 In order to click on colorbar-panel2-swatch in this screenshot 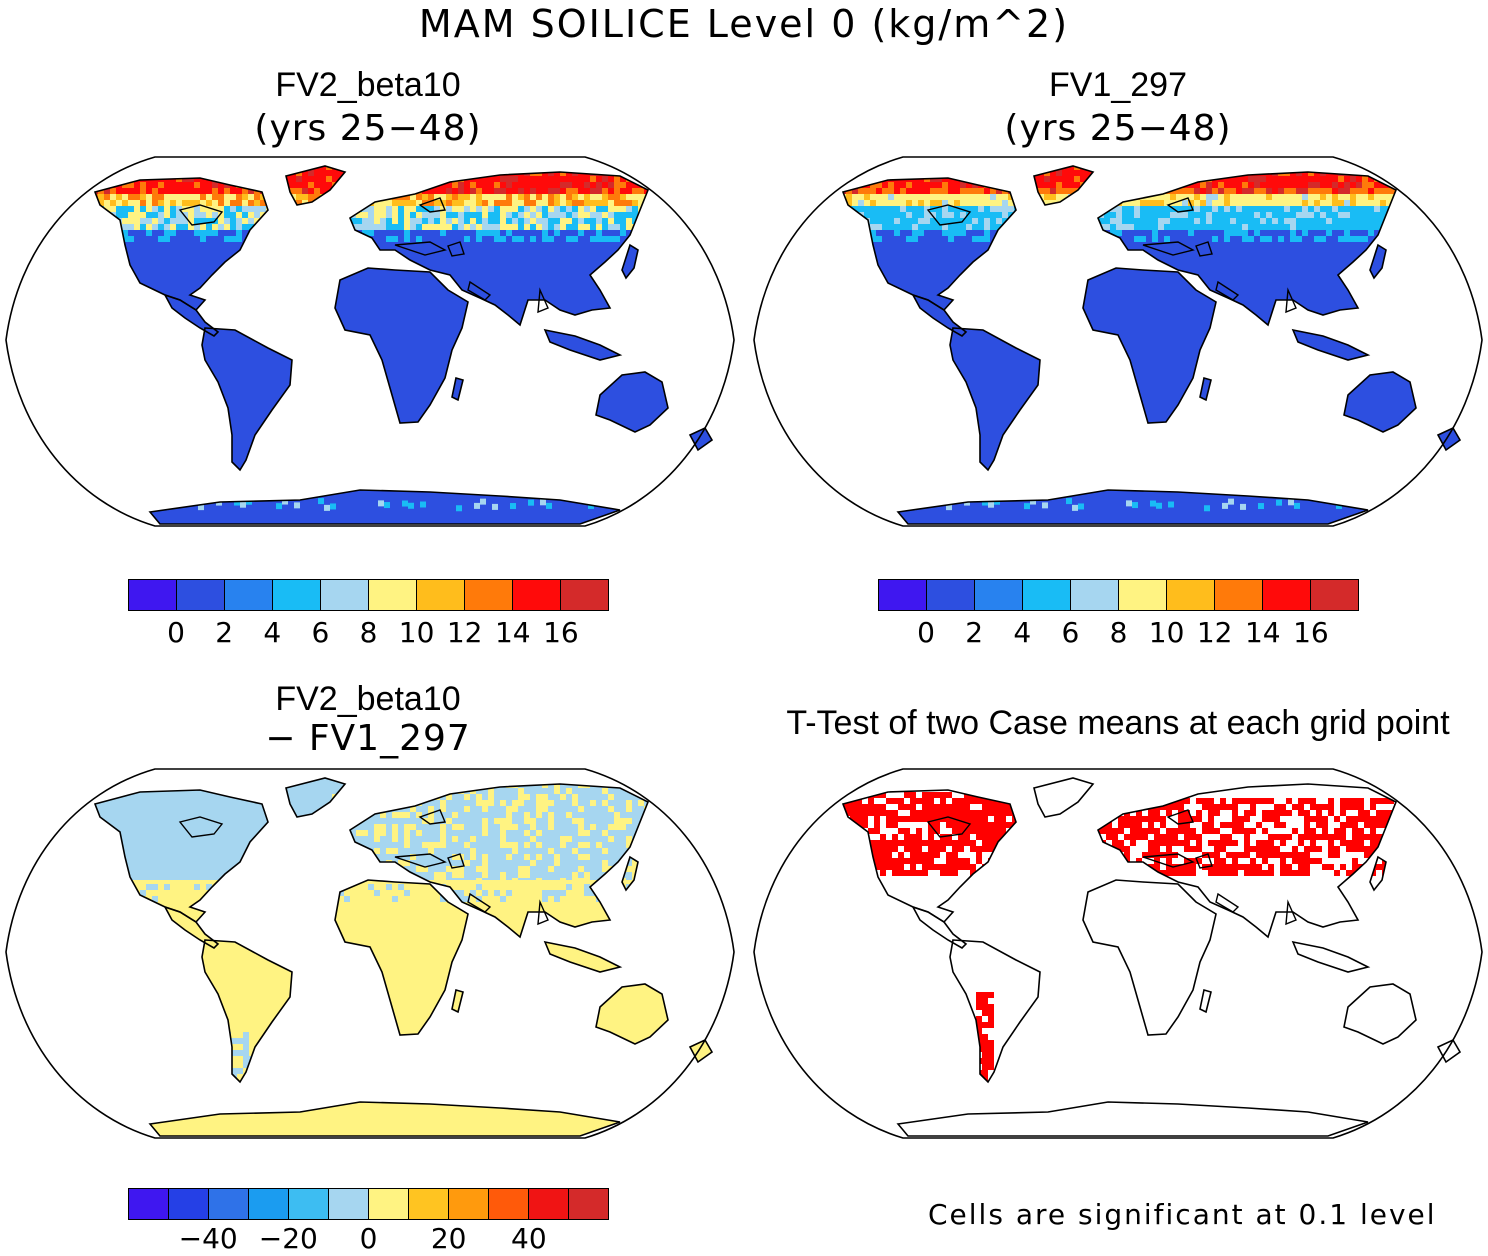, I will do `click(1191, 595)`.